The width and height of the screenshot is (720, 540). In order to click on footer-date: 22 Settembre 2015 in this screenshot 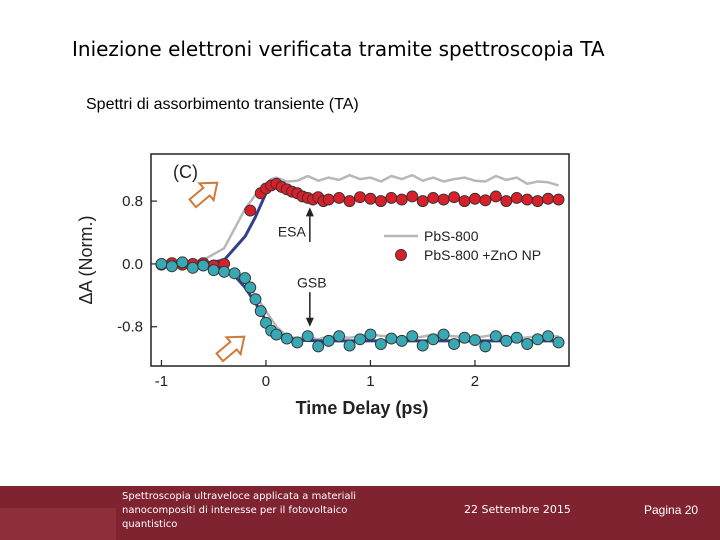, I will do `click(517, 509)`.